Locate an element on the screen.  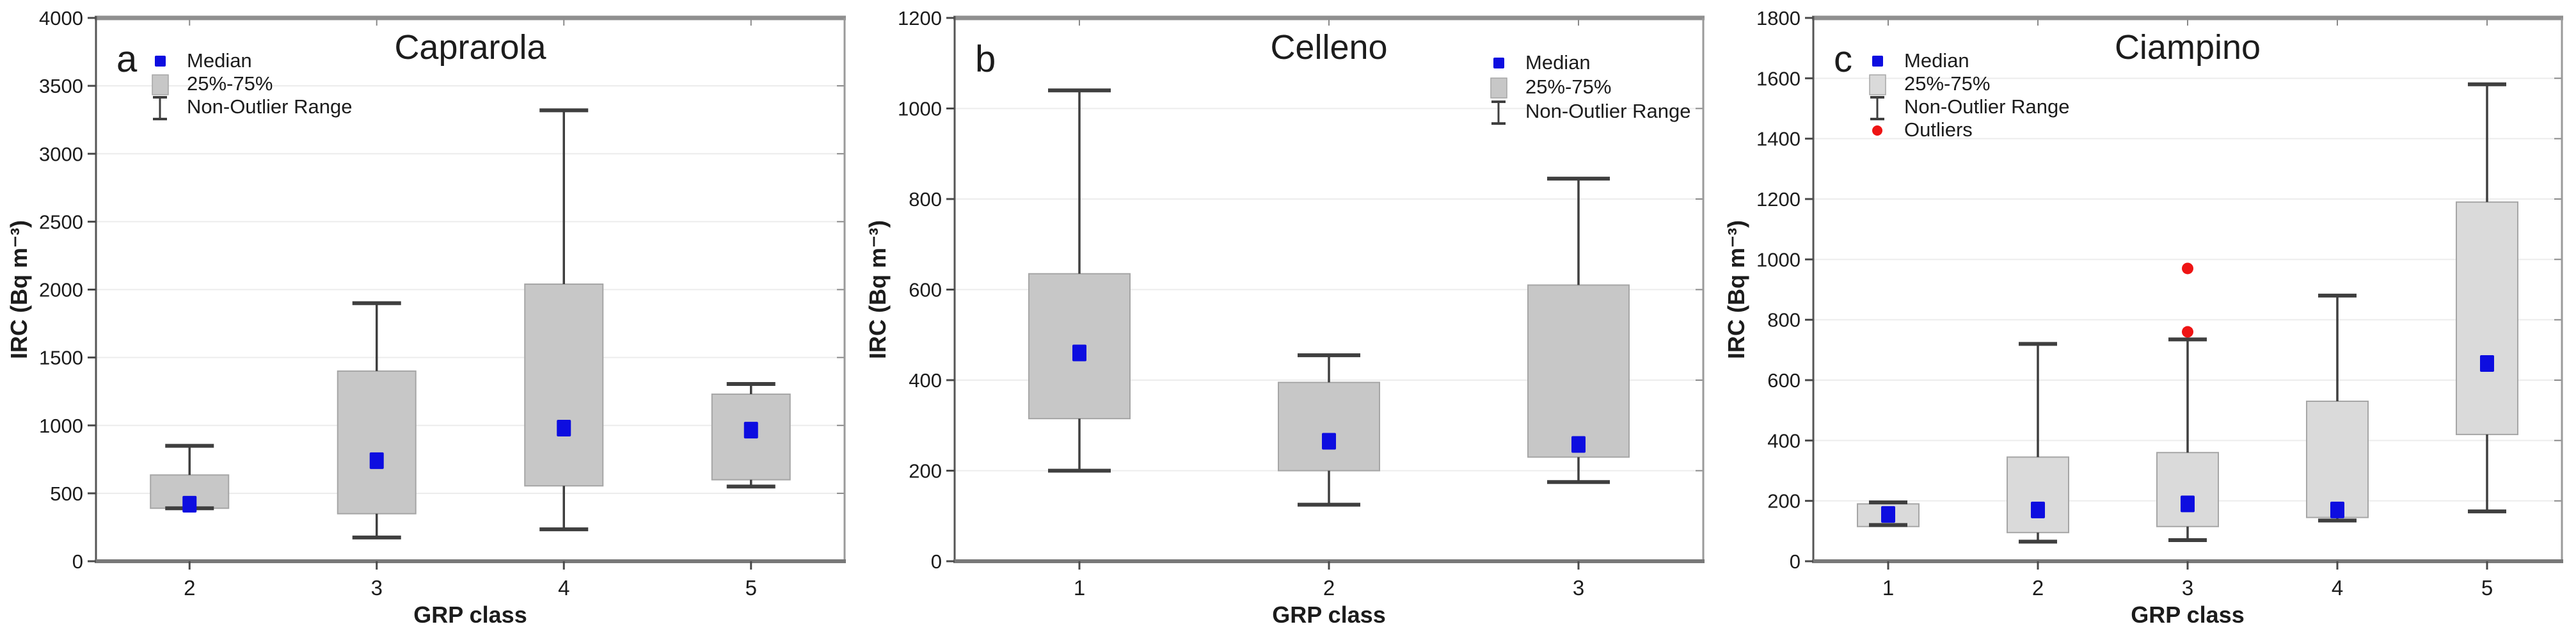
y-tick-label: 4000 is located at coordinates (61, 18).